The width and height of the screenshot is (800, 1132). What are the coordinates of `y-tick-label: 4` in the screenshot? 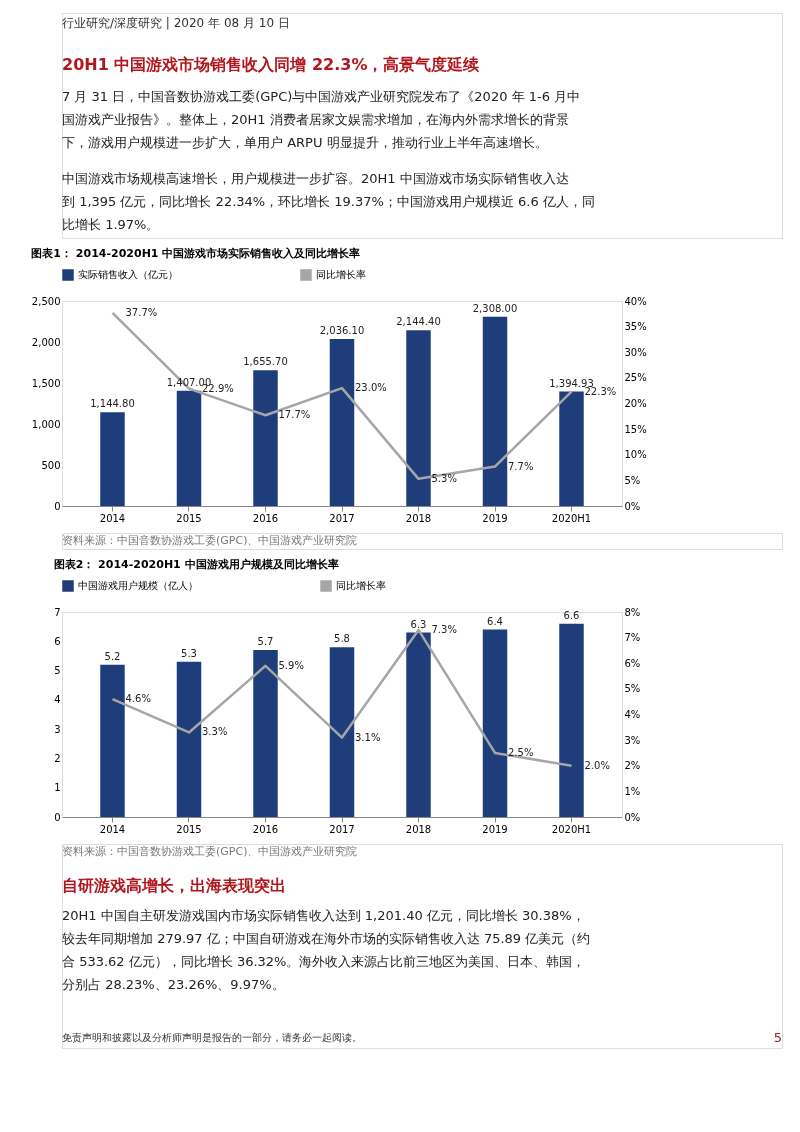 It's located at (57, 700).